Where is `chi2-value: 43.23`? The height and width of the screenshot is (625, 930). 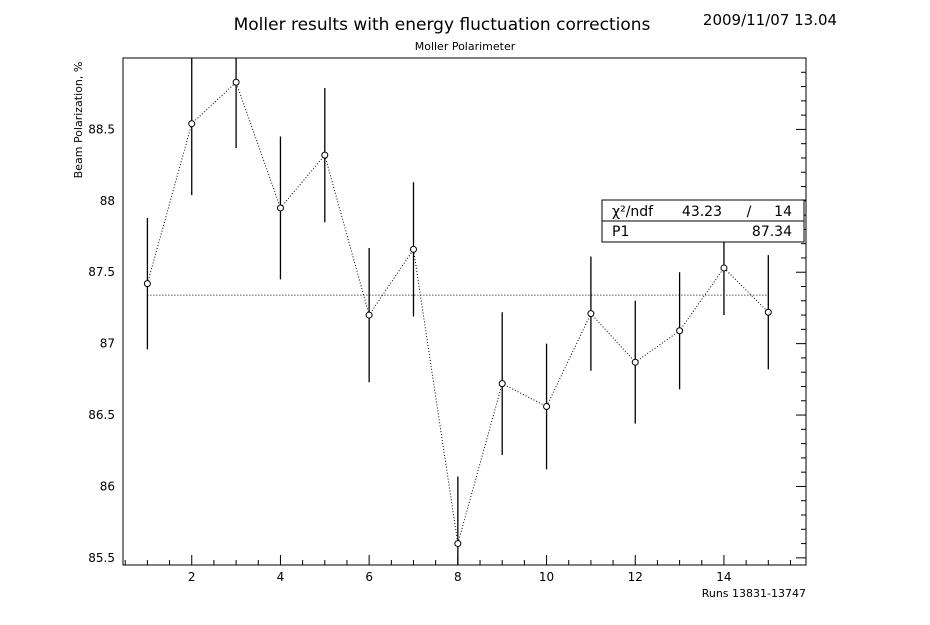
chi2-value: 43.23 is located at coordinates (702, 212).